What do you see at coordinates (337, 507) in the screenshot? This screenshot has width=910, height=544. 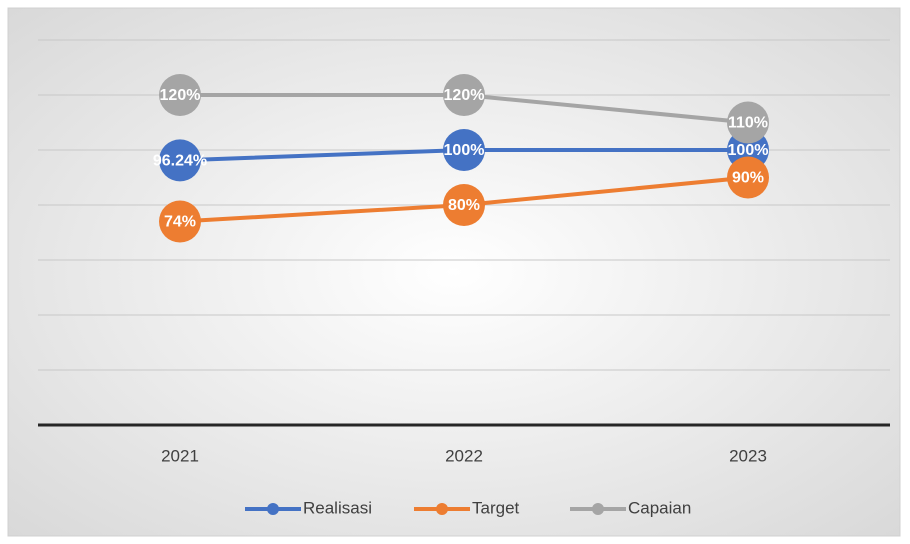 I see `legend-label: Realisasi` at bounding box center [337, 507].